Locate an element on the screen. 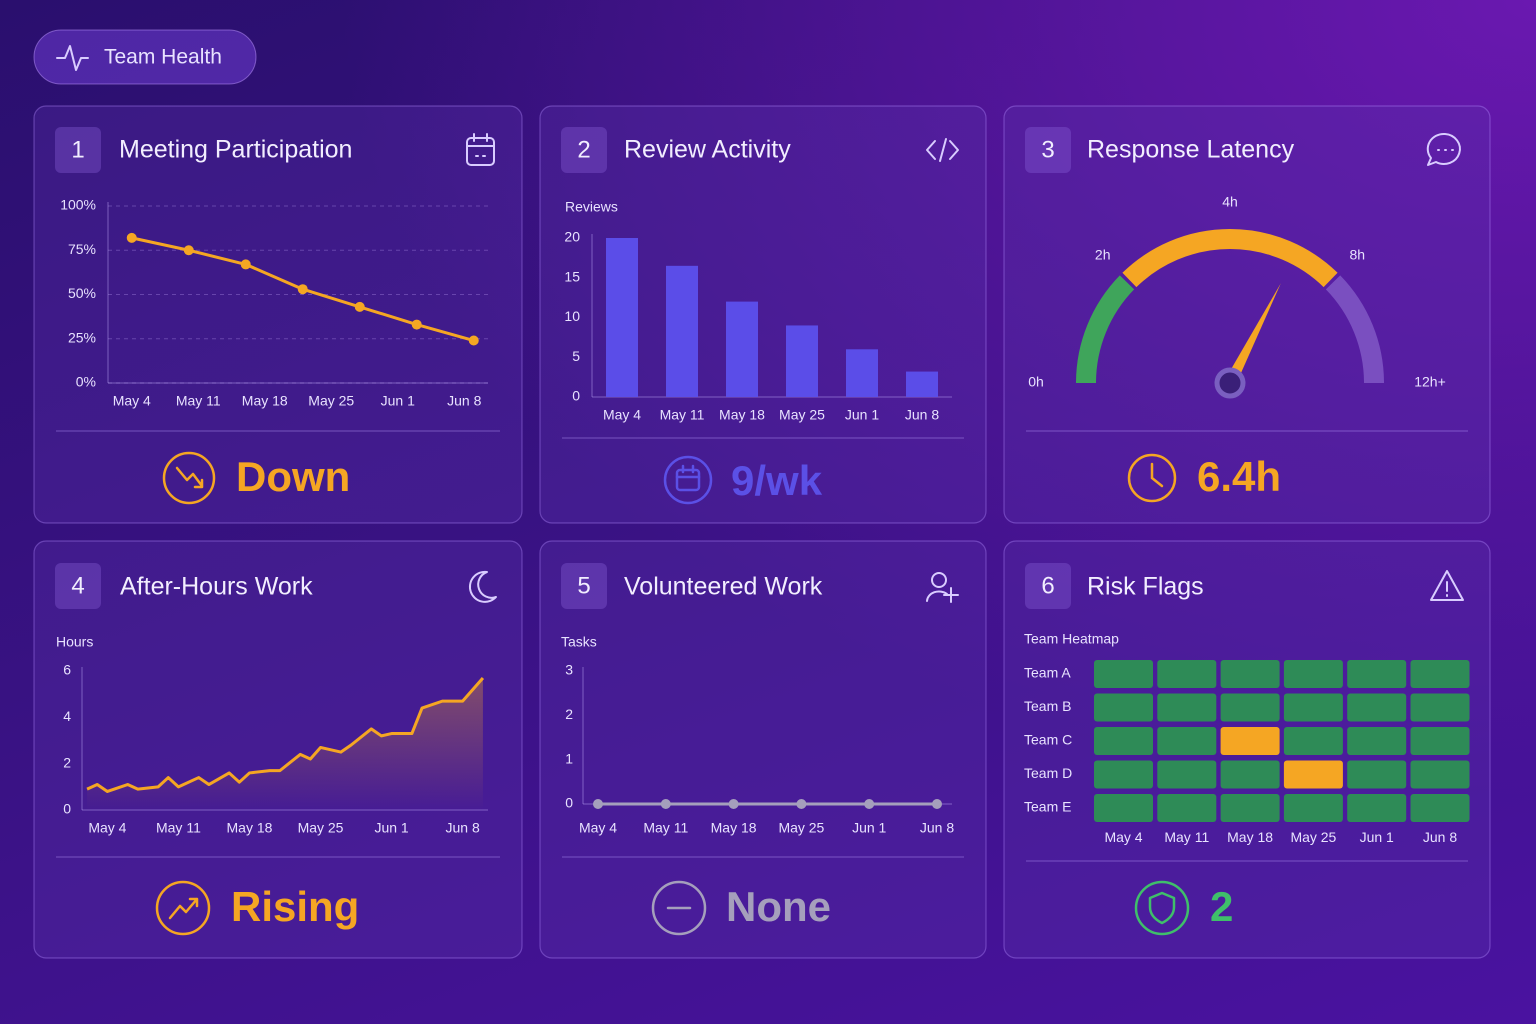 The width and height of the screenshot is (1536, 1024). stat-value: 2 is located at coordinates (1221, 906).